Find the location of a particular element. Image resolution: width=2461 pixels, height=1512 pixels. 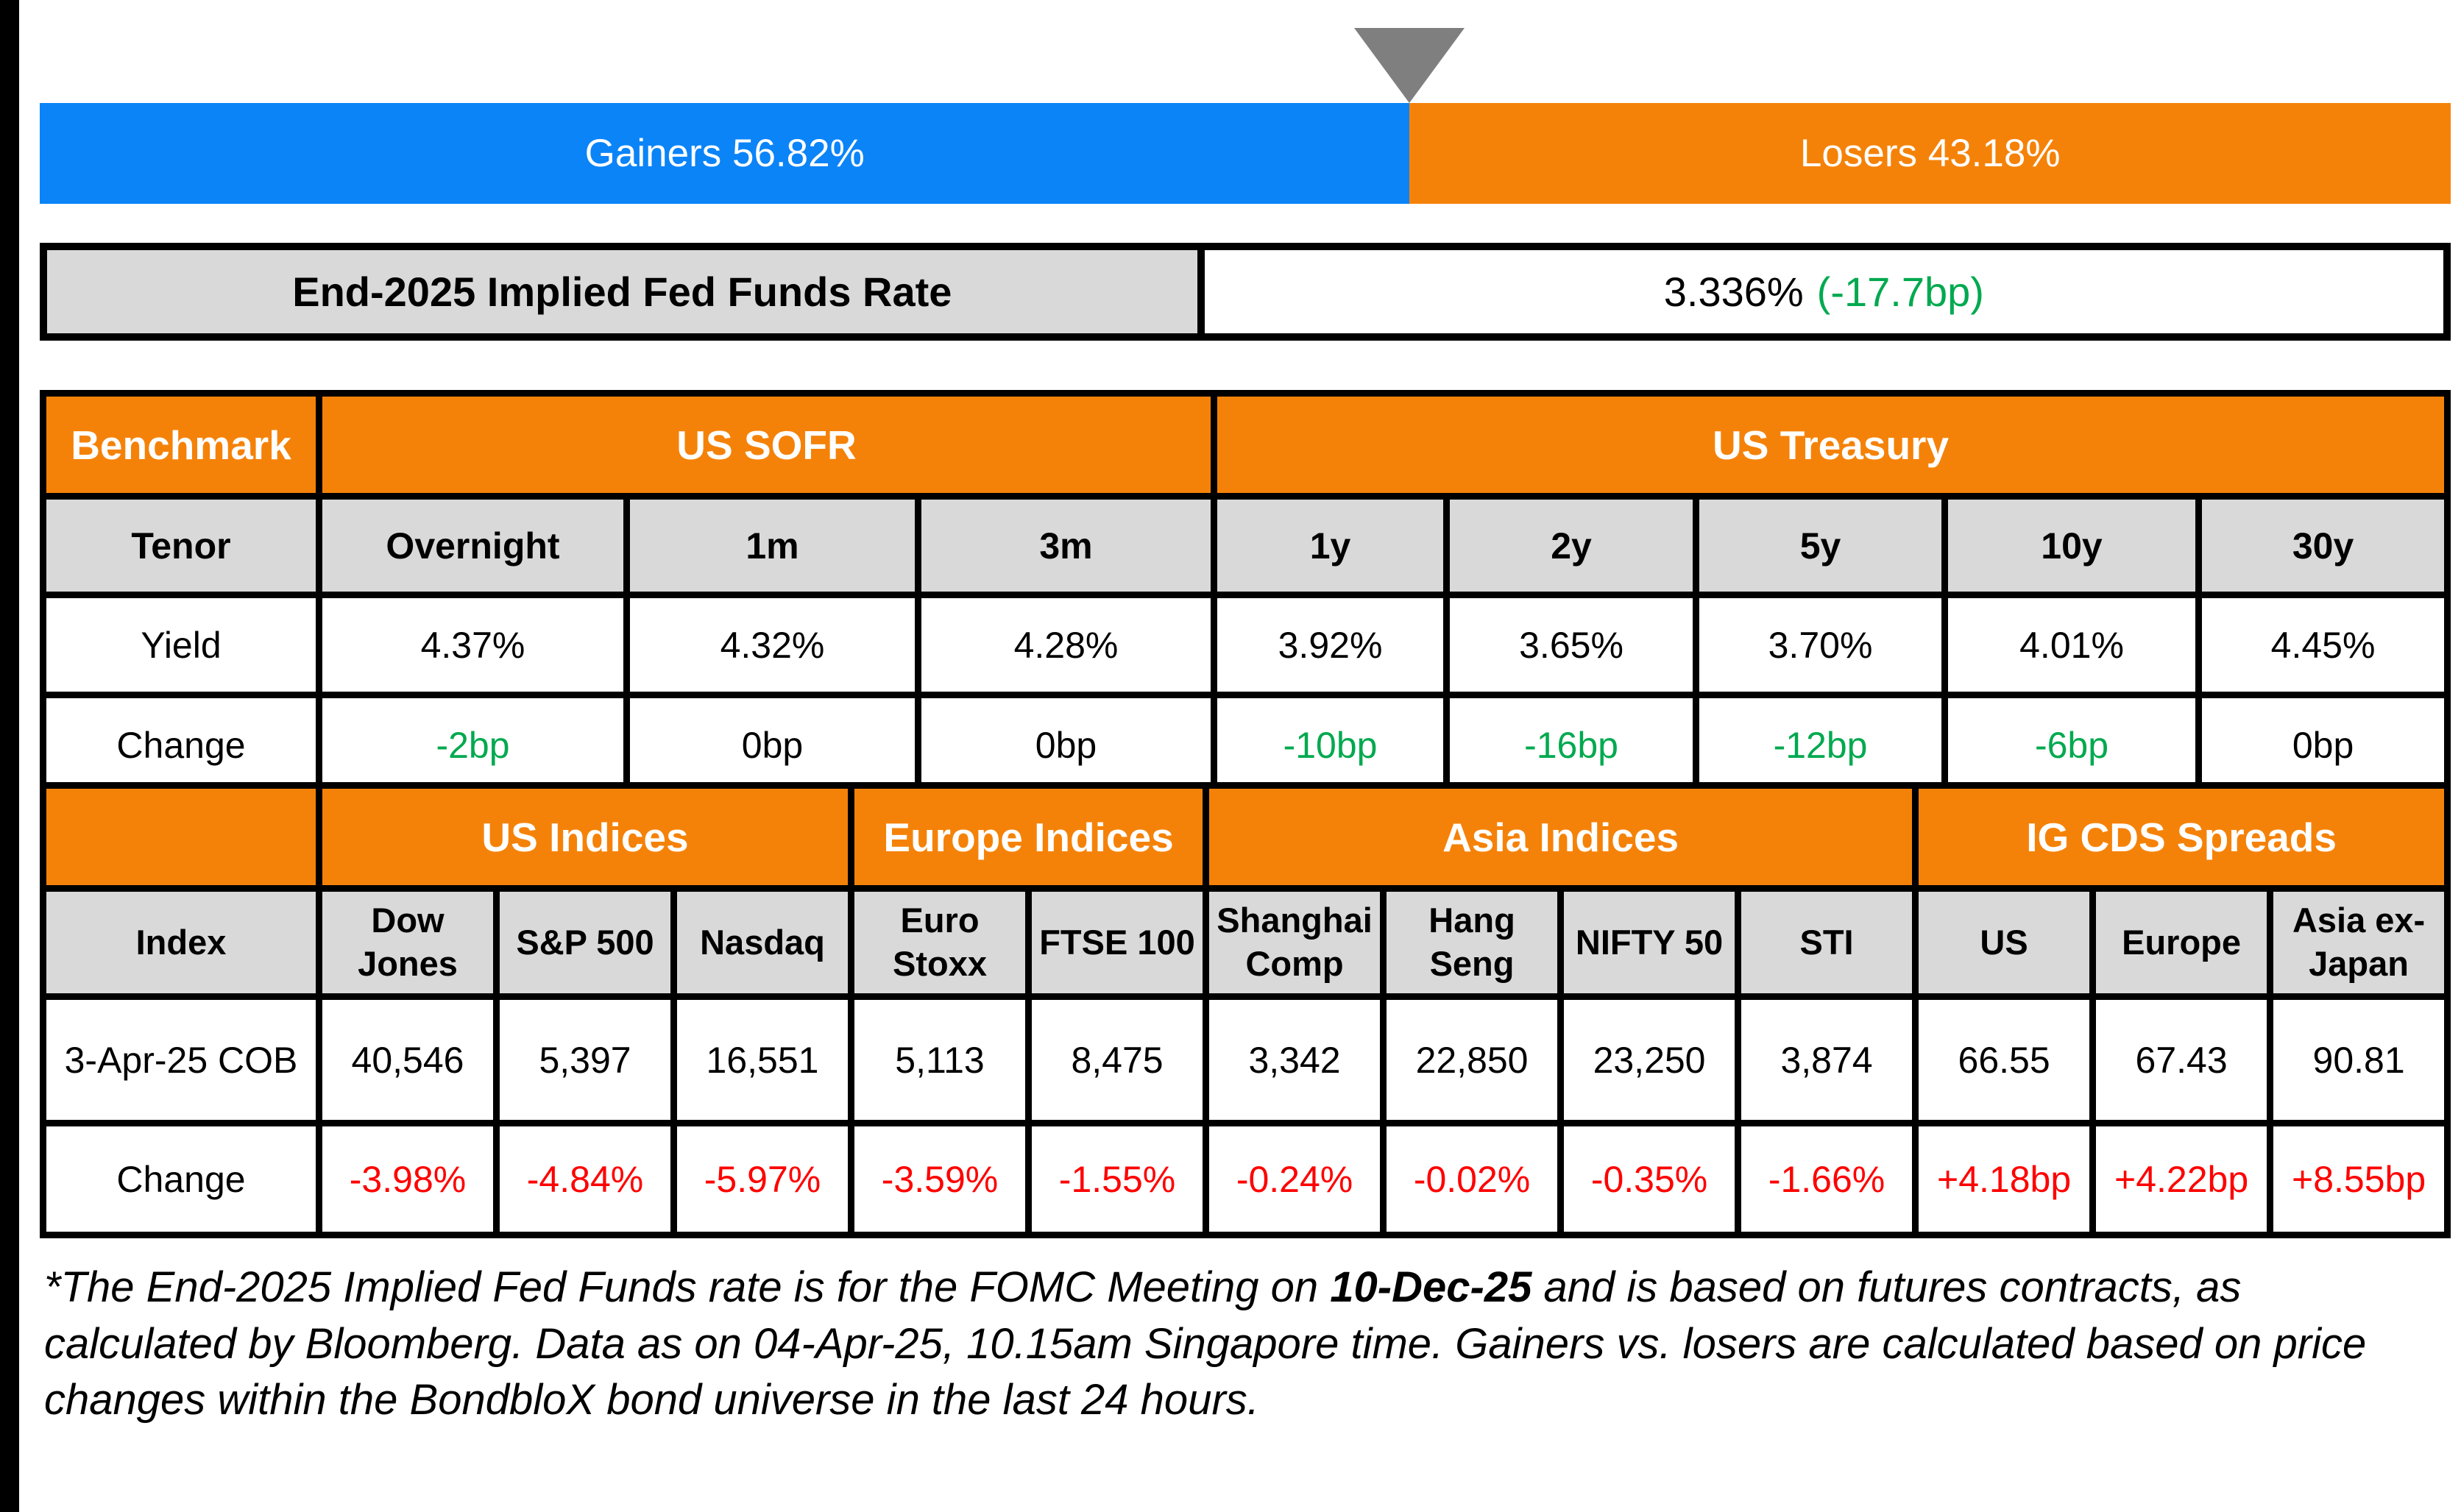

index-name-cell: Asia ex-Japan is located at coordinates (2359, 942).